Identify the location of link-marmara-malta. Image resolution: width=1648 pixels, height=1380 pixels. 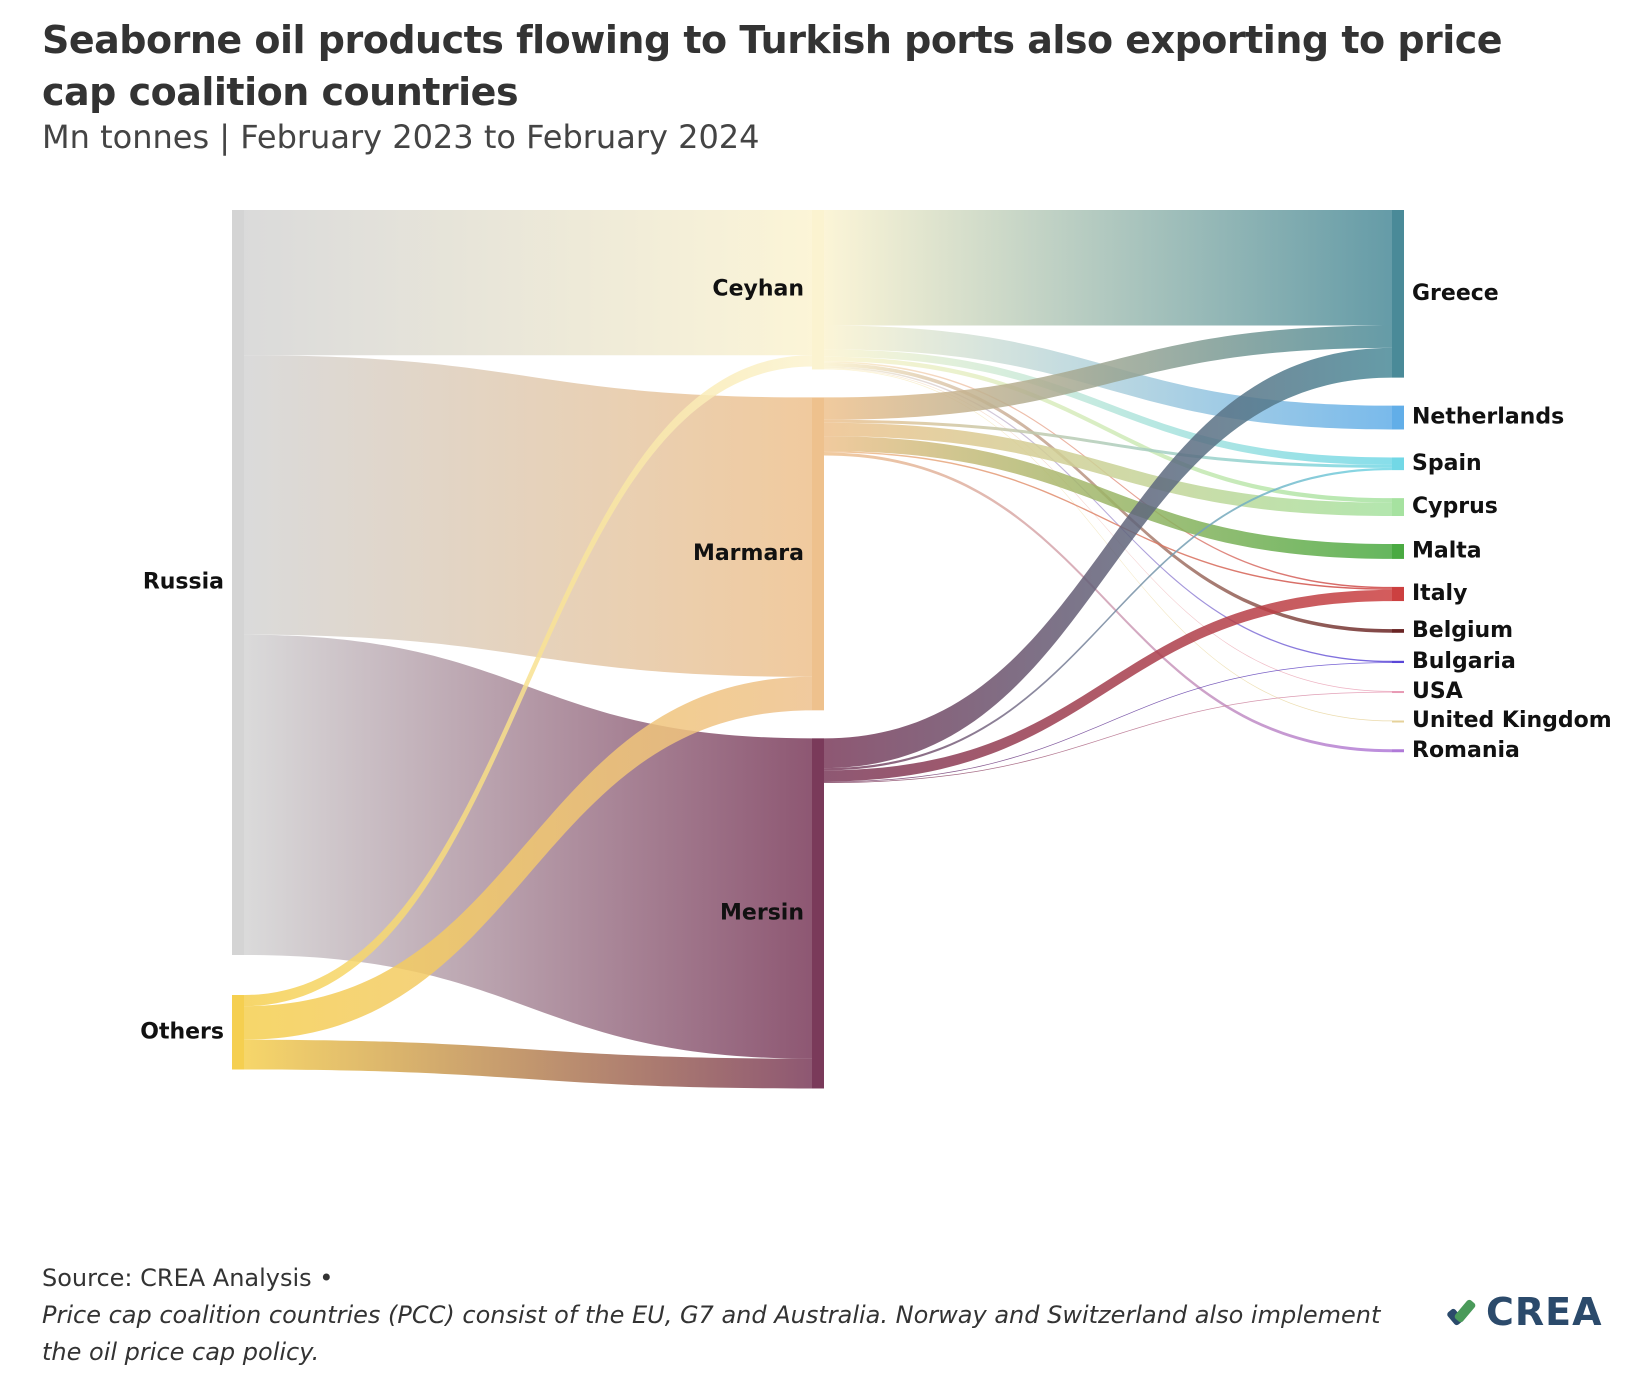
(1108, 497).